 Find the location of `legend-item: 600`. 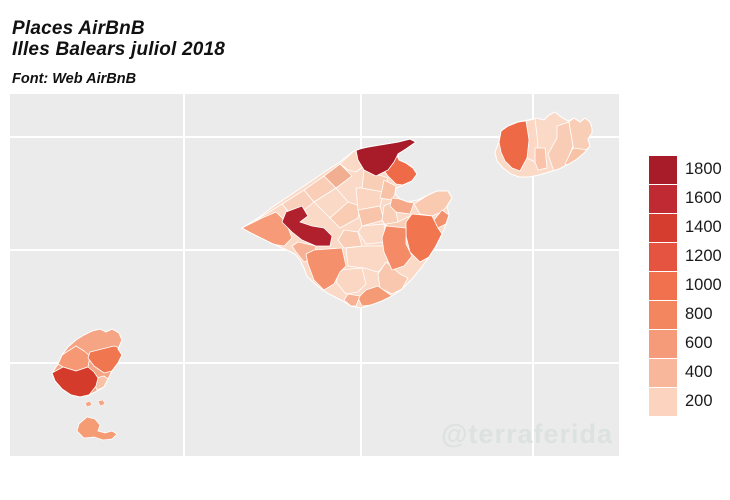

legend-item: 600 is located at coordinates (685, 343).